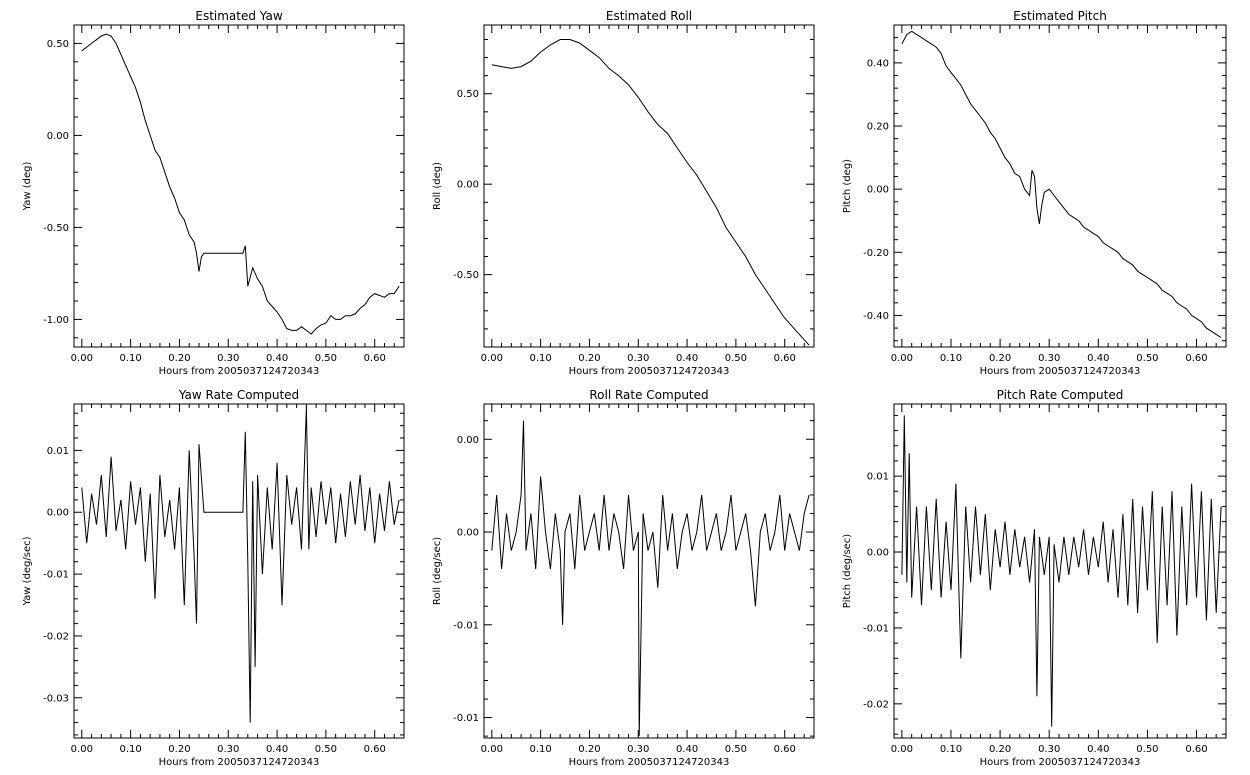 This screenshot has height=775, width=1250. What do you see at coordinates (876, 253) in the screenshot?
I see `y-tick-label: -0.20` at bounding box center [876, 253].